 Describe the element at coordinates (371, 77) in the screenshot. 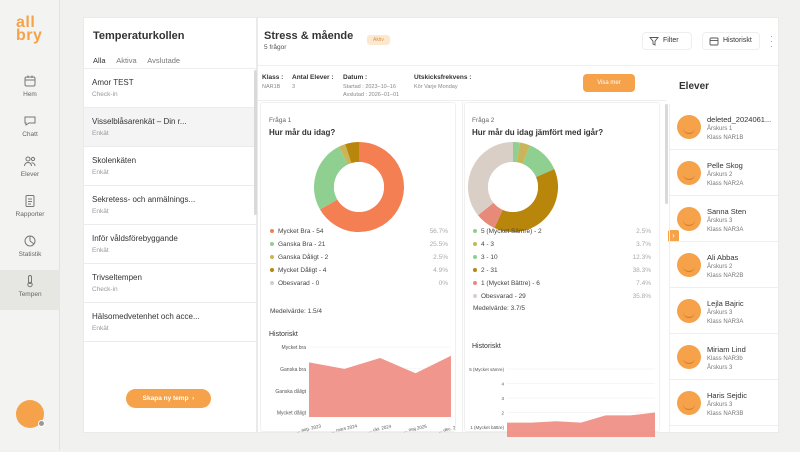

I see `meta-label: Datum :` at that location.